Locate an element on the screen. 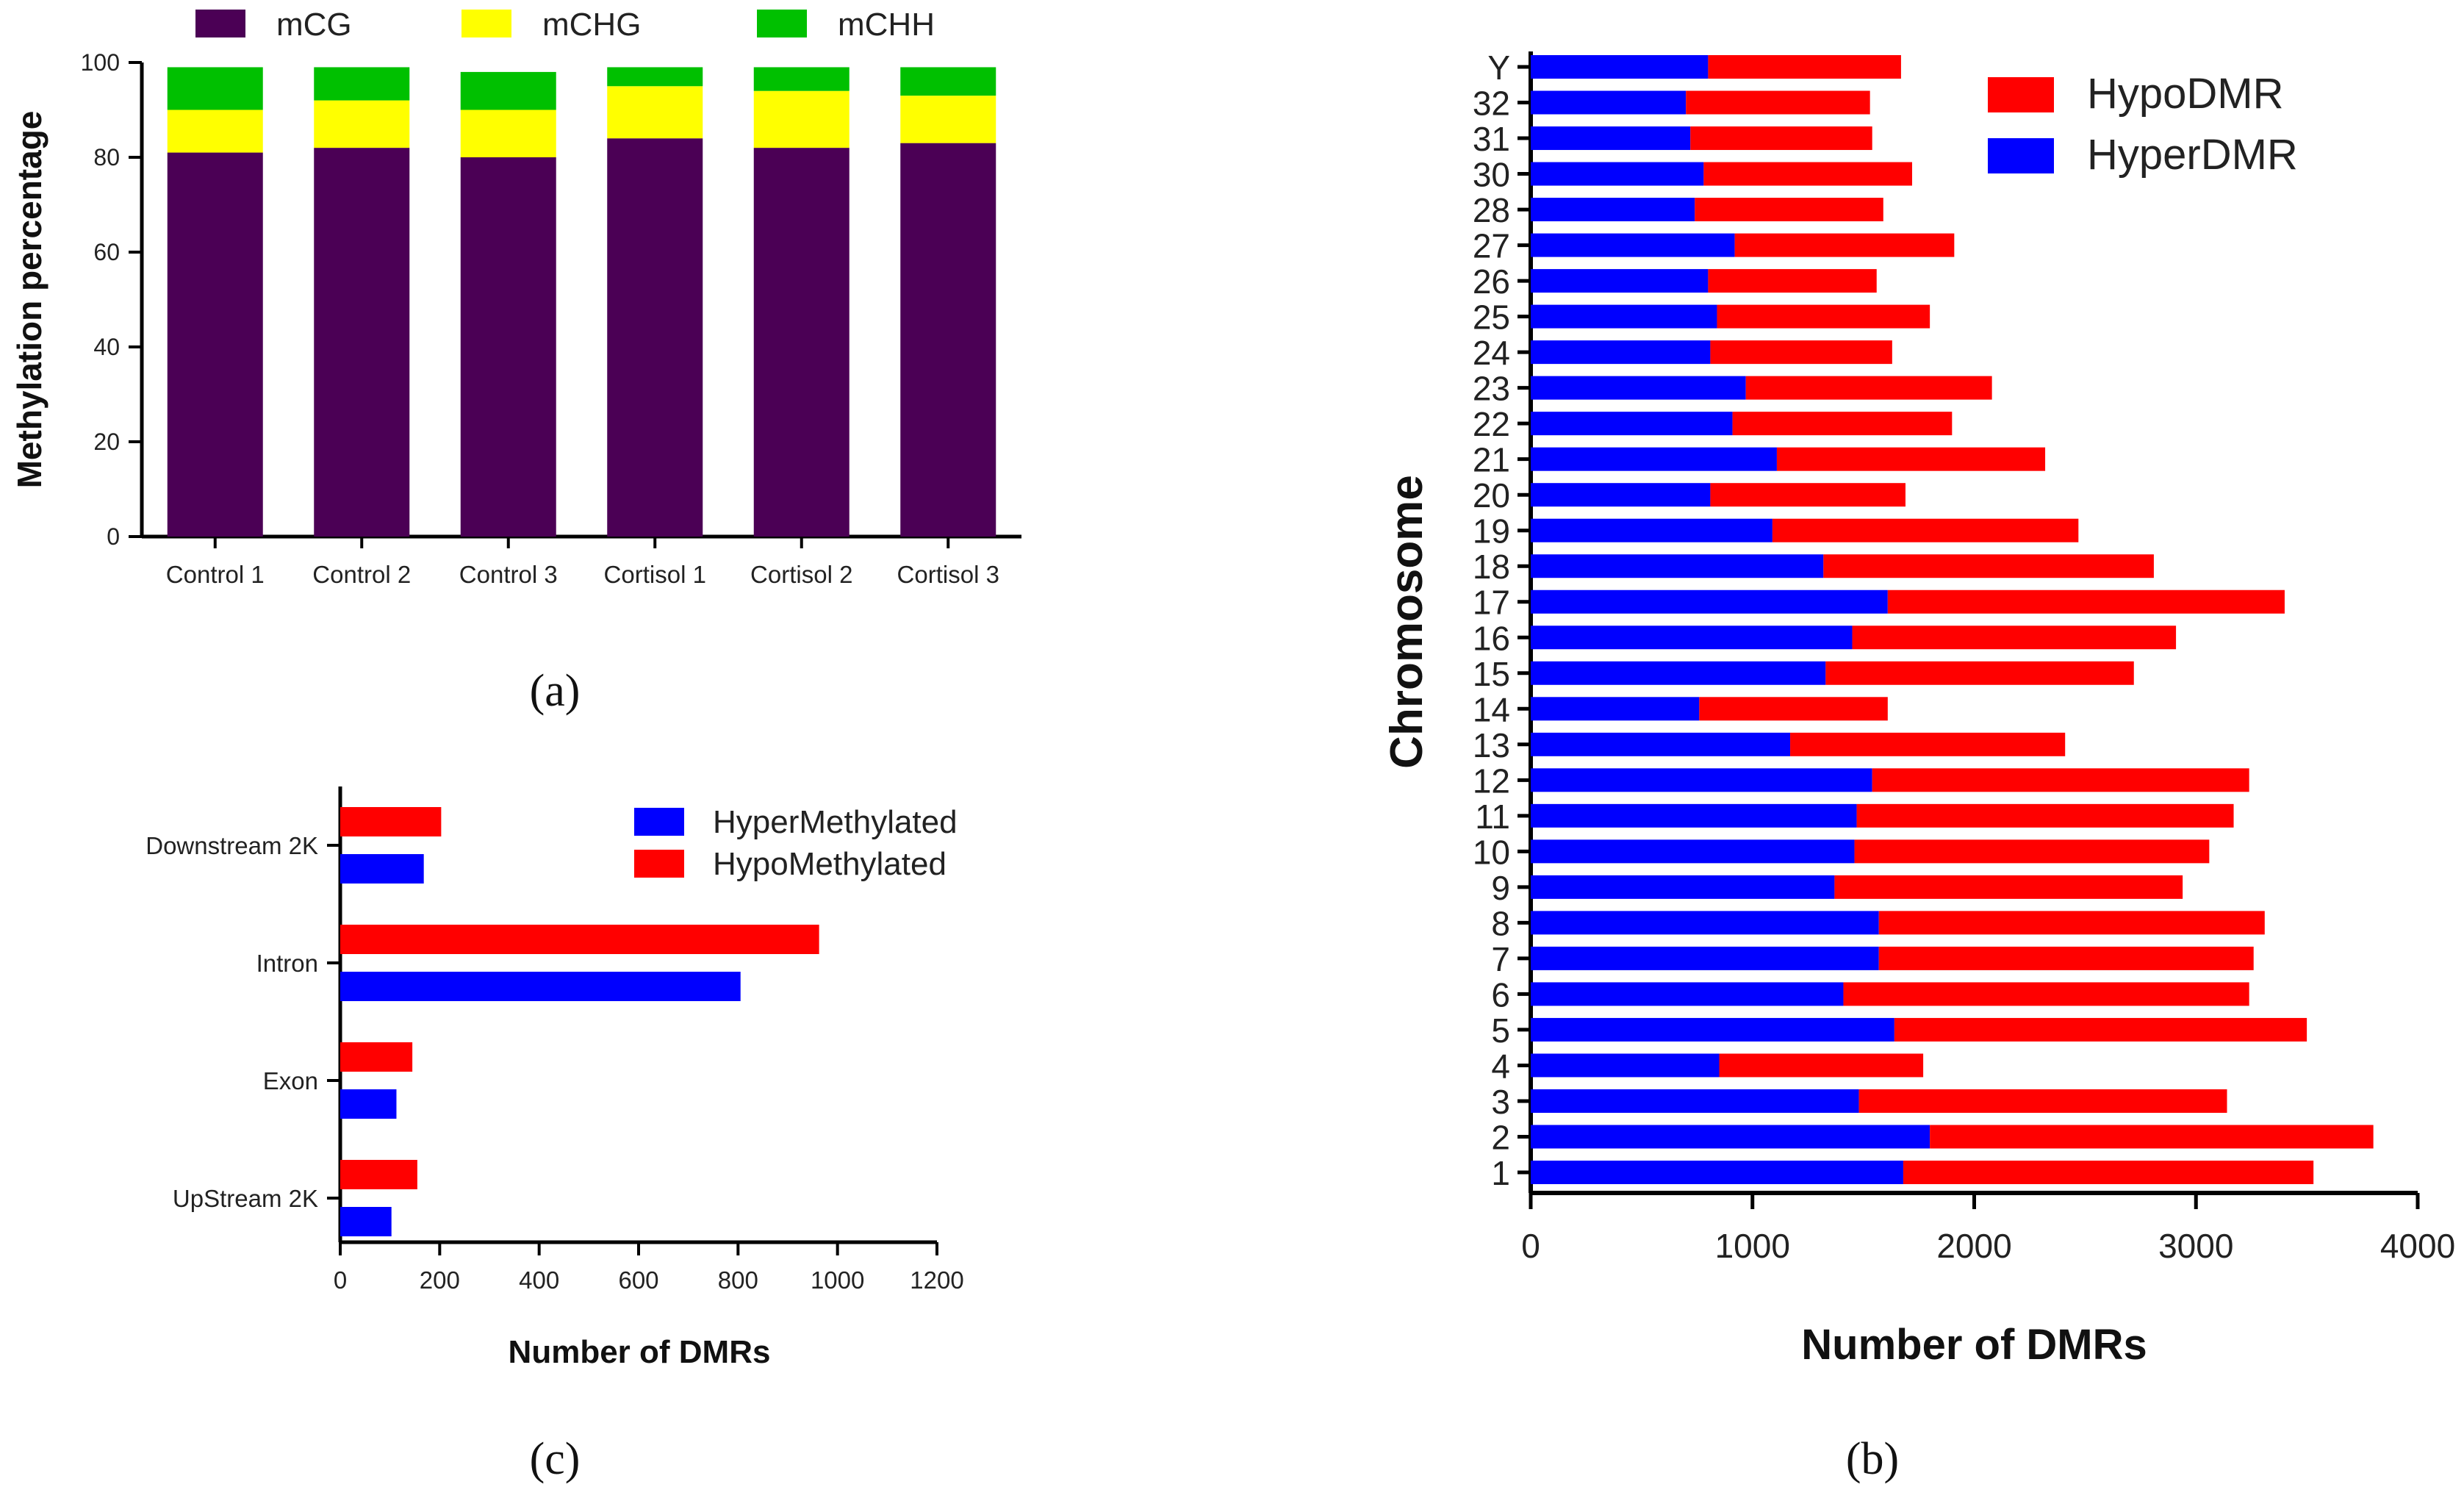 This screenshot has height=1498, width=2464. a-legend-label-mcg: mCG is located at coordinates (314, 25).